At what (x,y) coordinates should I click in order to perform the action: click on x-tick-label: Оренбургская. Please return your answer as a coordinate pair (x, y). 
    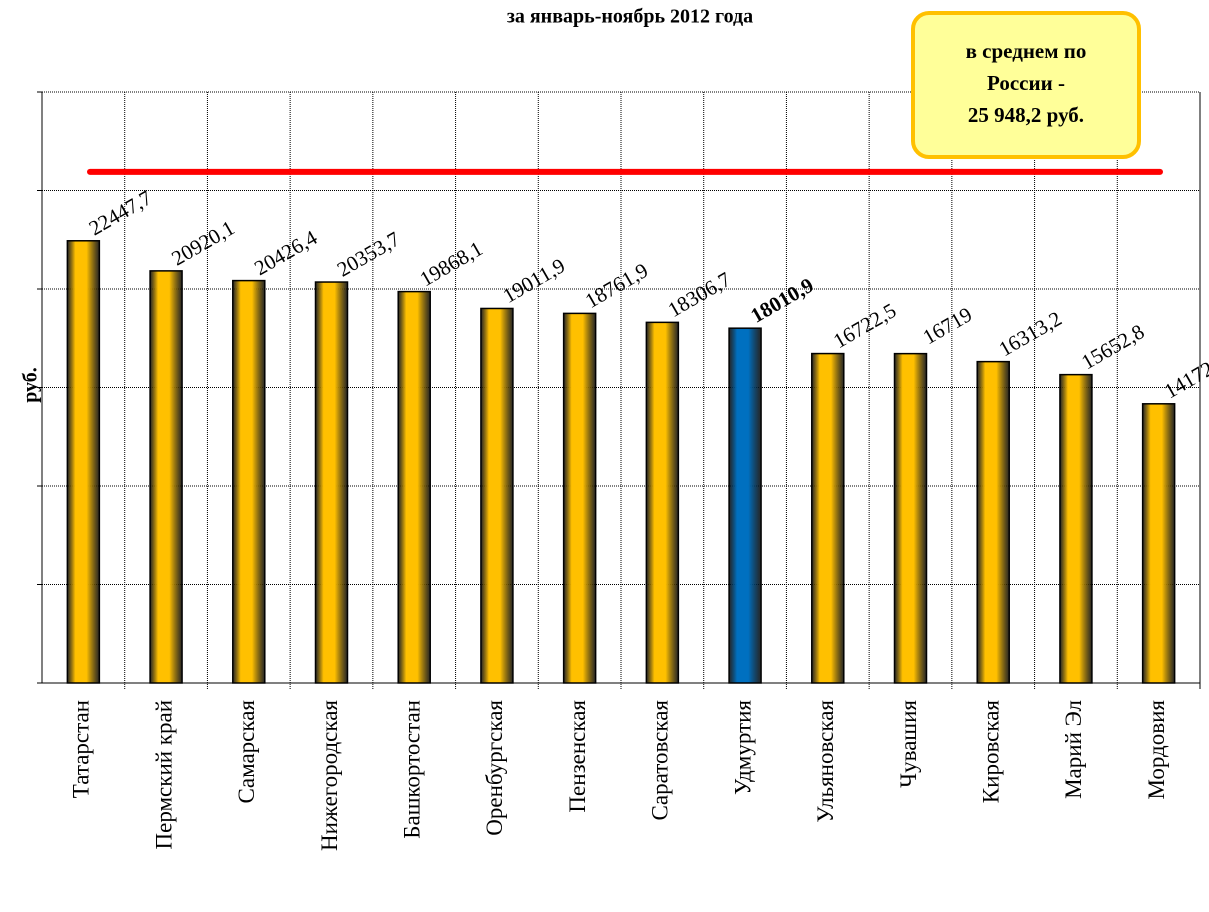
    Looking at the image, I should click on (494, 768).